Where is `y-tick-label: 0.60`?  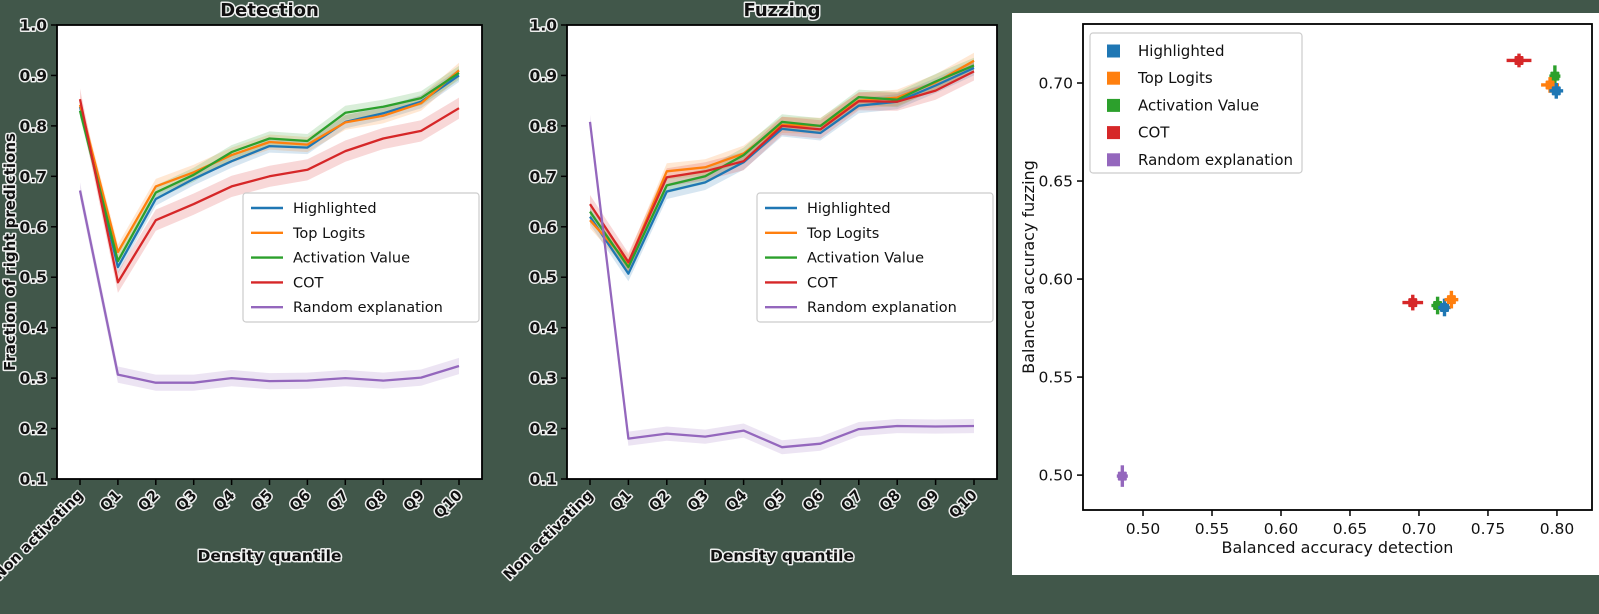 y-tick-label: 0.60 is located at coordinates (1055, 280).